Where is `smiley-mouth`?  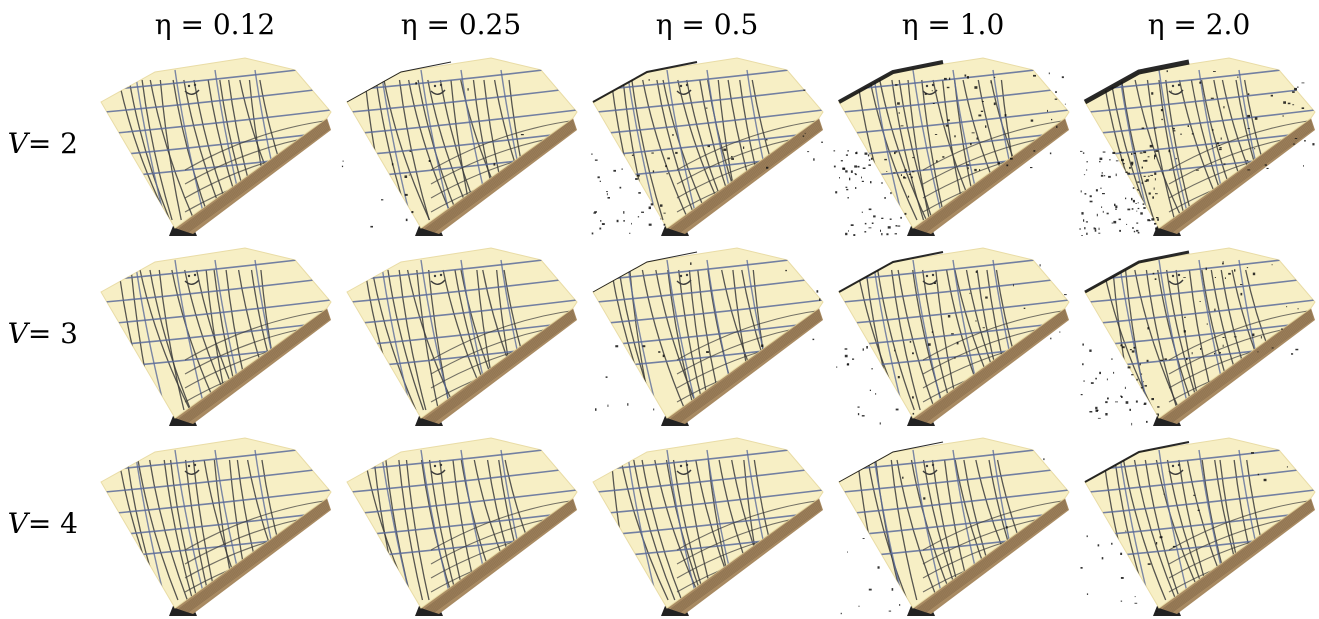
smiley-mouth is located at coordinates (1176, 472).